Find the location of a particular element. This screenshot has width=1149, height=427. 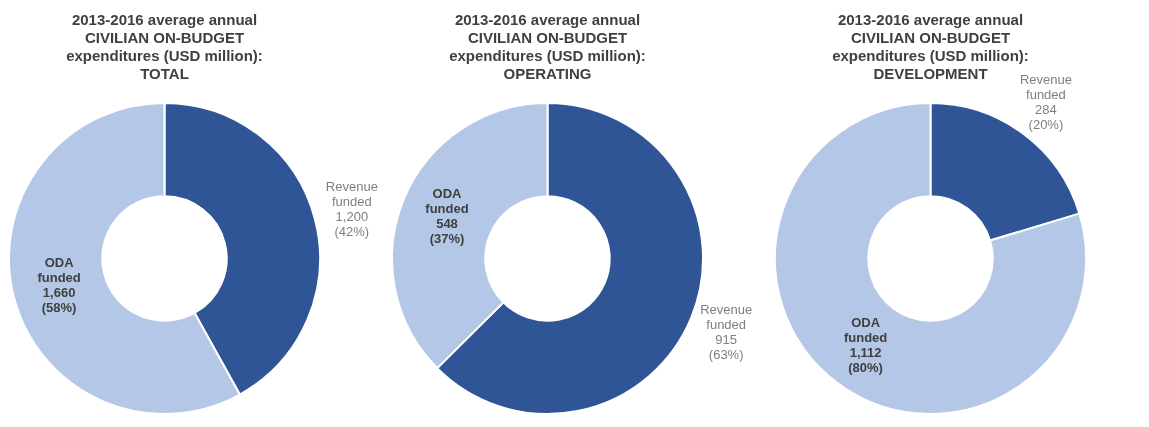

data-label: 915 (63%) is located at coordinates (726, 346).